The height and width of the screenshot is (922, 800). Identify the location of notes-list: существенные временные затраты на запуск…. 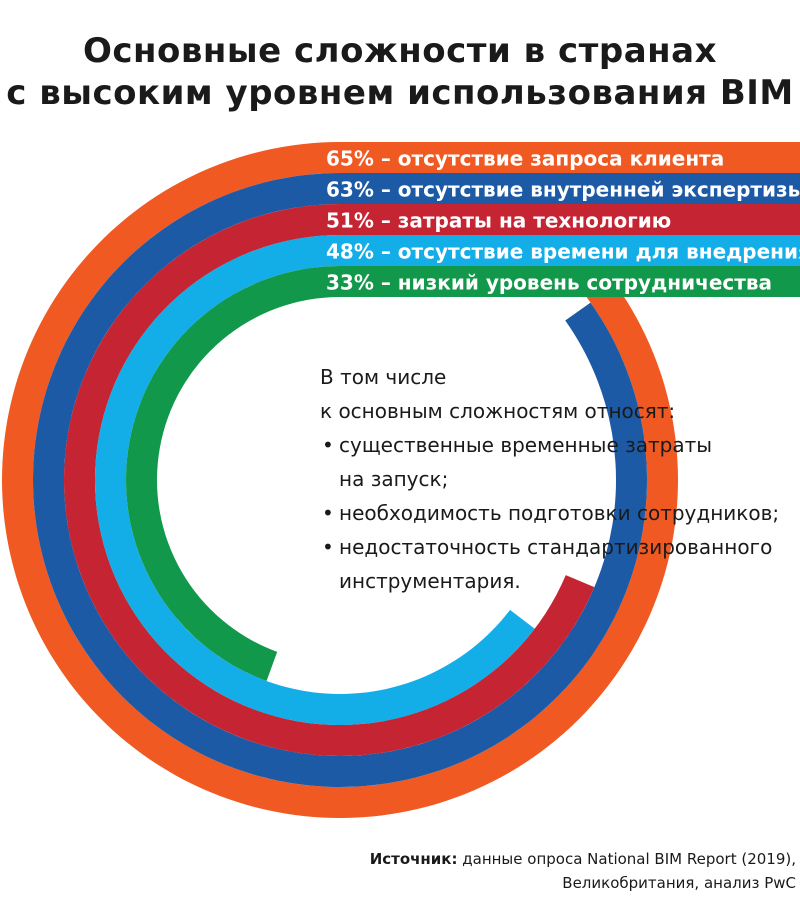
(549, 513).